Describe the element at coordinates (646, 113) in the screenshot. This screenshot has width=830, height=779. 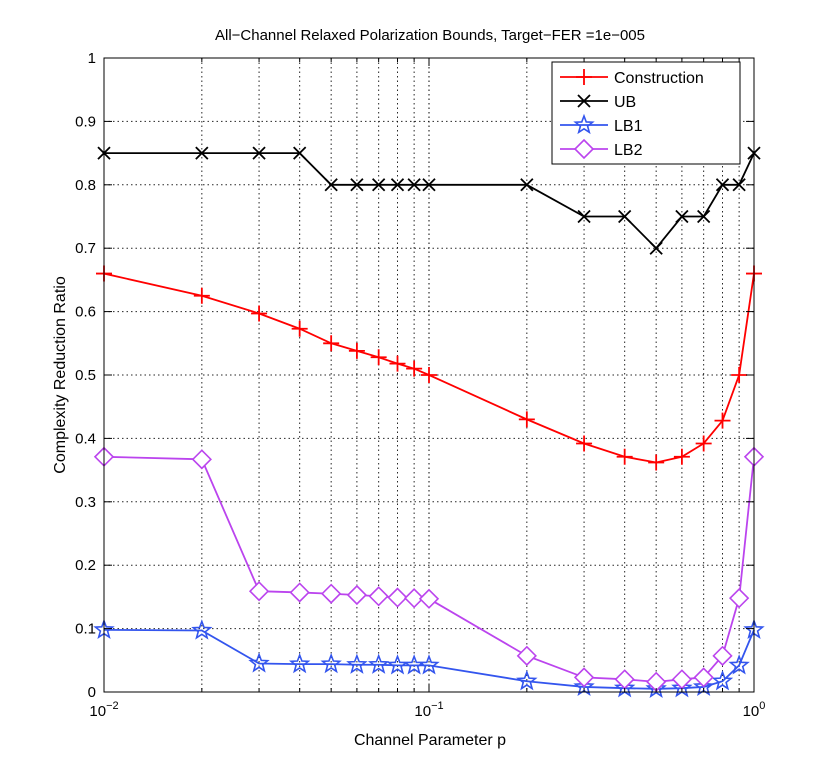
I see `legend: Construction UB LB1 LB2` at that location.